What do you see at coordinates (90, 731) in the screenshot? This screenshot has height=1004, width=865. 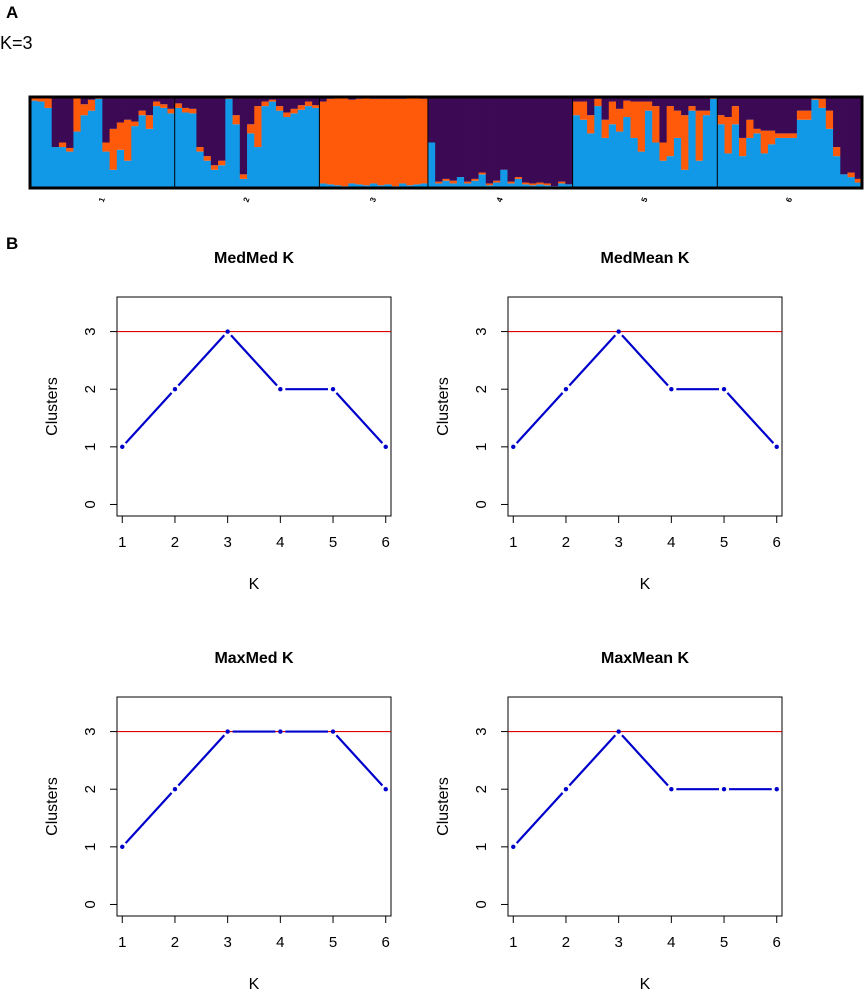 I see `y-tick-label: 3` at bounding box center [90, 731].